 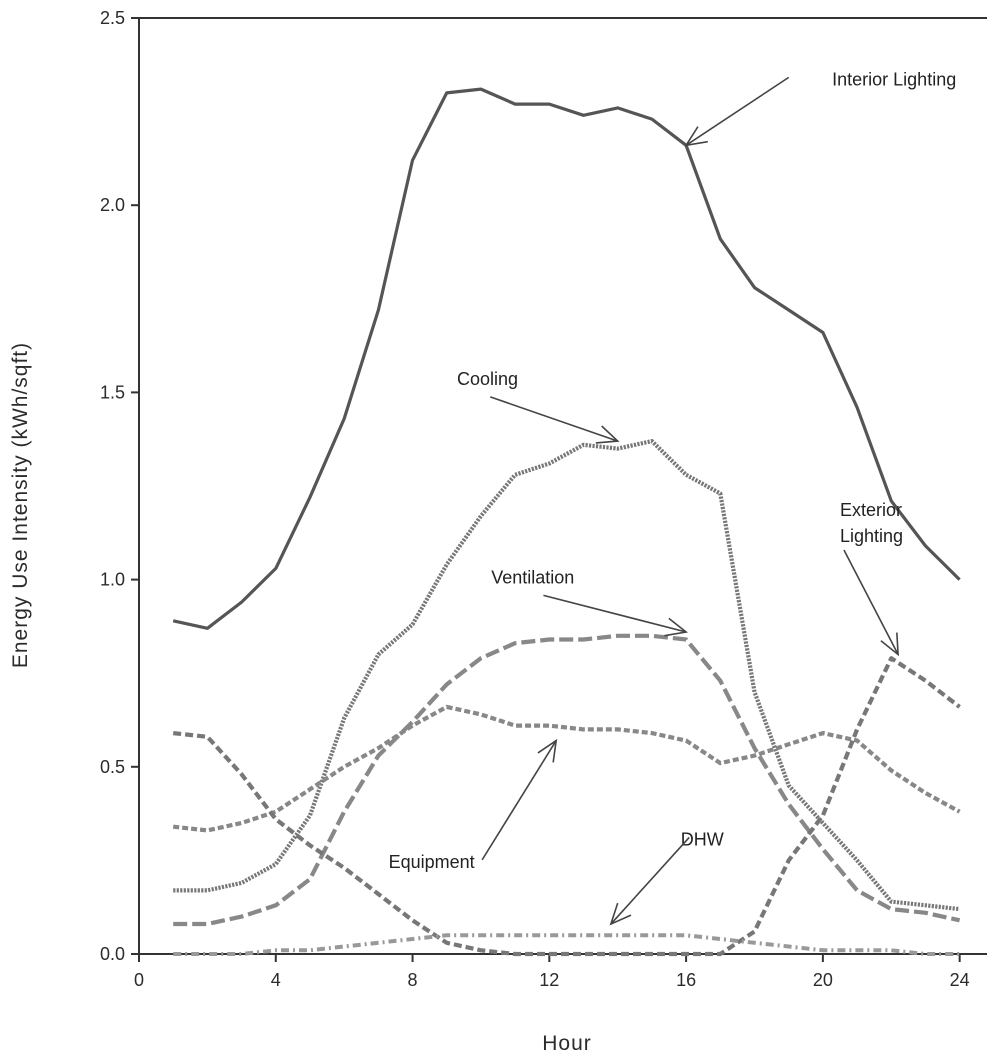 I want to click on y-axis-title: Energy Use Intensity (kWh/sqft), so click(x=20, y=505).